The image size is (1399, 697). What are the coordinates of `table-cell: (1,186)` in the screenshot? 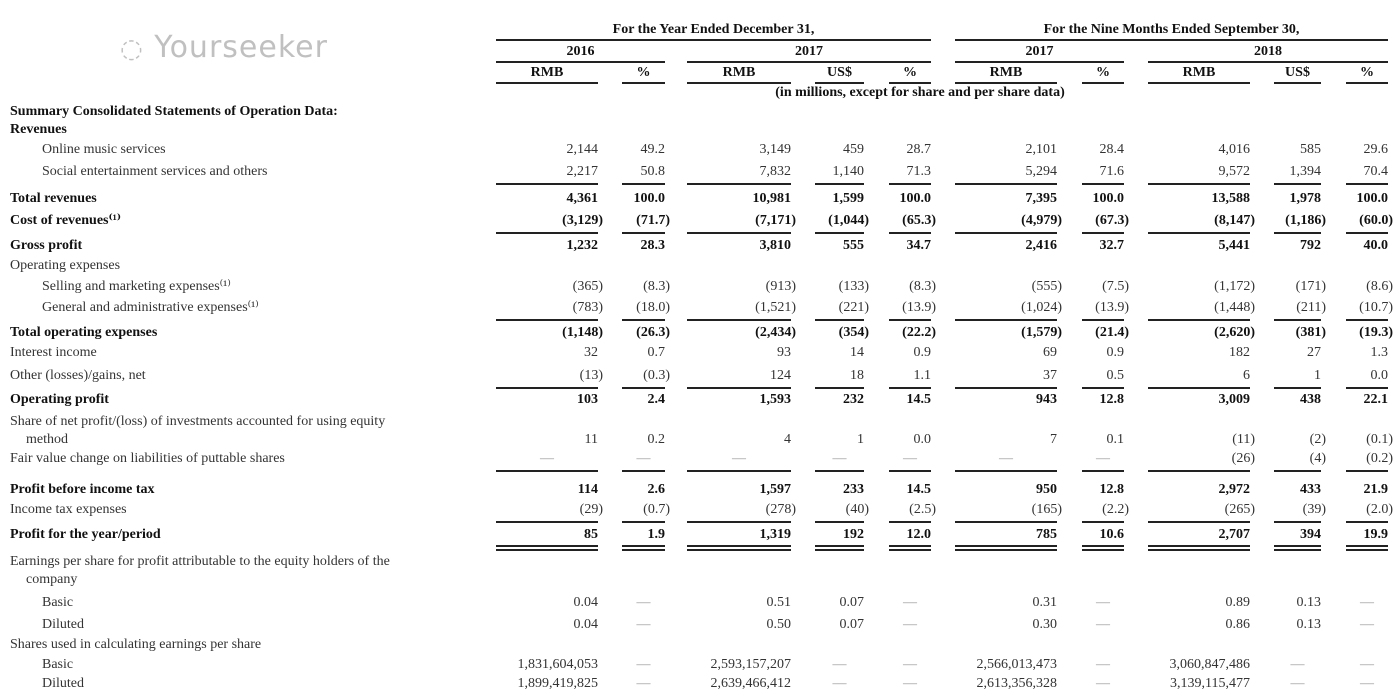 It's located at (1305, 220).